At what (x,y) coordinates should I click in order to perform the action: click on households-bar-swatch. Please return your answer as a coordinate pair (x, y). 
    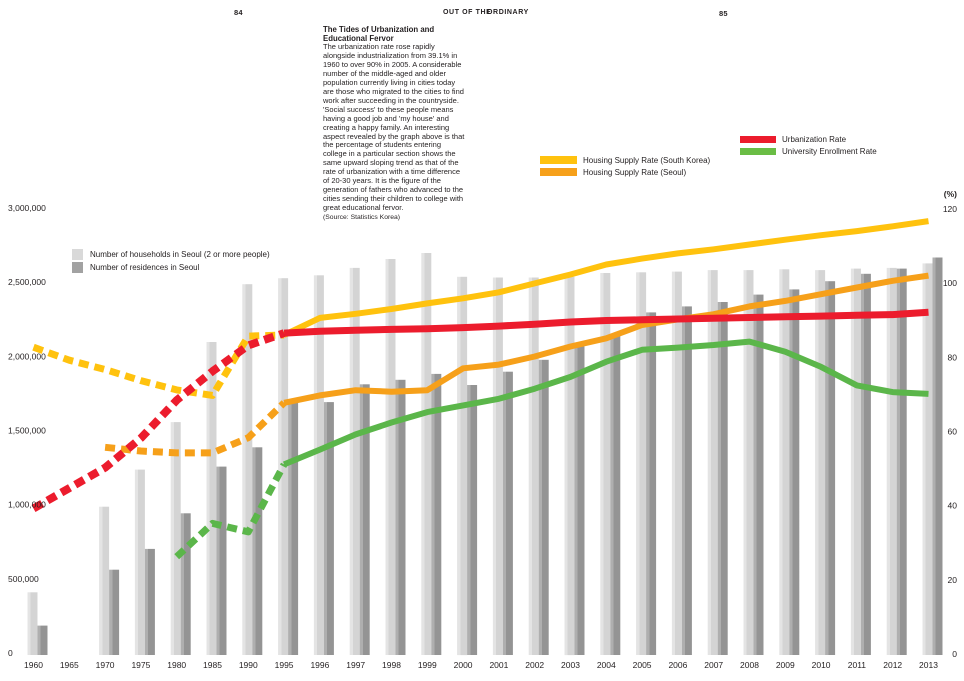
    Looking at the image, I should click on (77, 254).